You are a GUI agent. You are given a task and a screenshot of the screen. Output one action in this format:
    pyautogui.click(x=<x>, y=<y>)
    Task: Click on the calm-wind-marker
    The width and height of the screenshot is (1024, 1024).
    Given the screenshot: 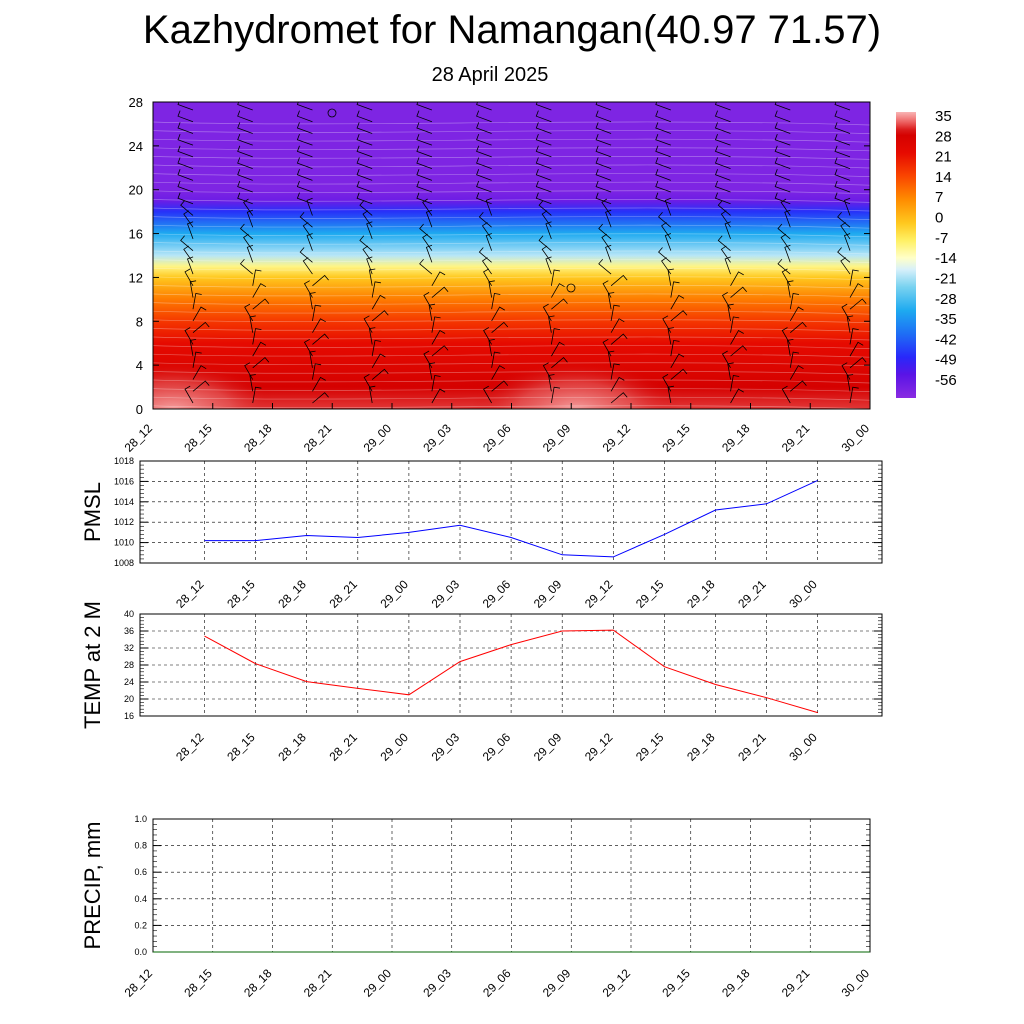 What is the action you would take?
    pyautogui.click(x=332, y=113)
    